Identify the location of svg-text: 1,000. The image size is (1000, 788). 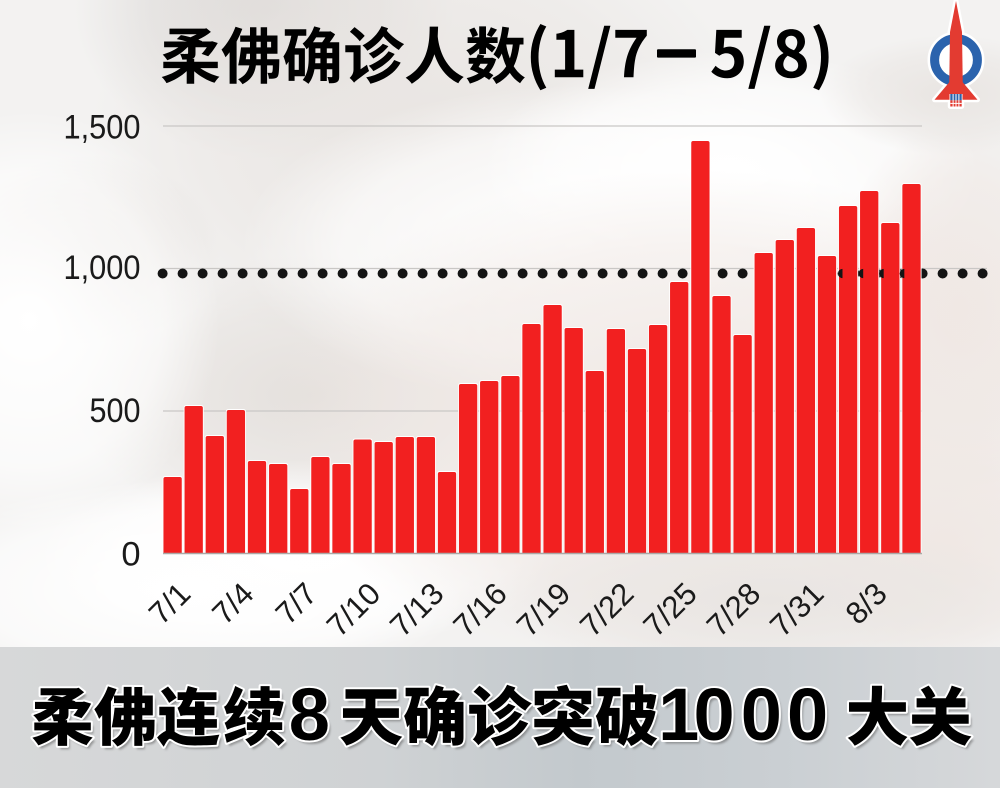
(102, 268).